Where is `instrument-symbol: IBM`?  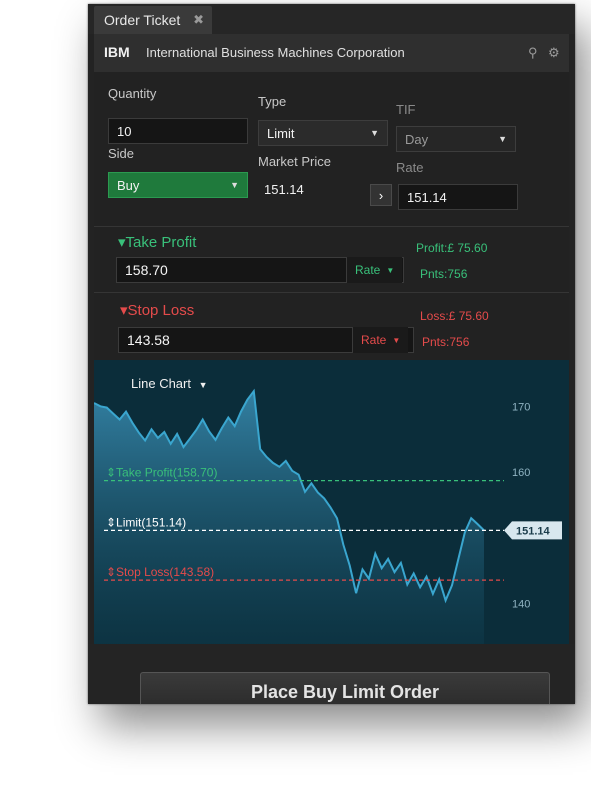
instrument-symbol: IBM is located at coordinates (117, 52).